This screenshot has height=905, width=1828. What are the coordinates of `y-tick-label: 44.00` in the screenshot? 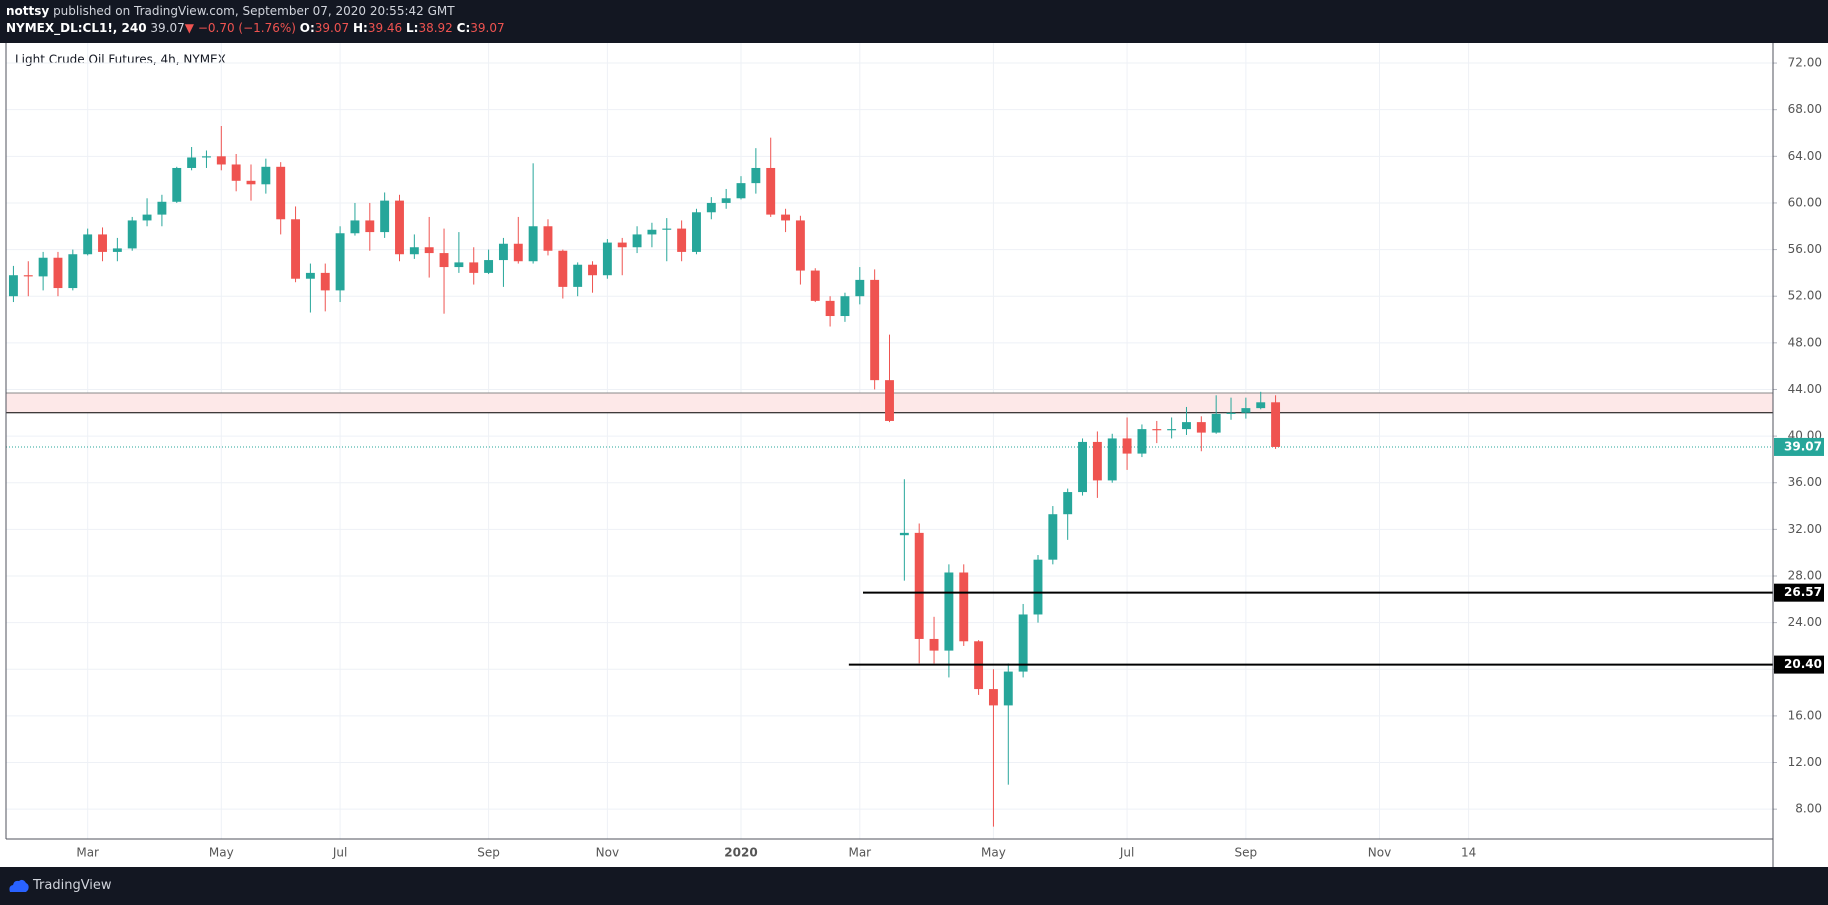 It's located at (1805, 389).